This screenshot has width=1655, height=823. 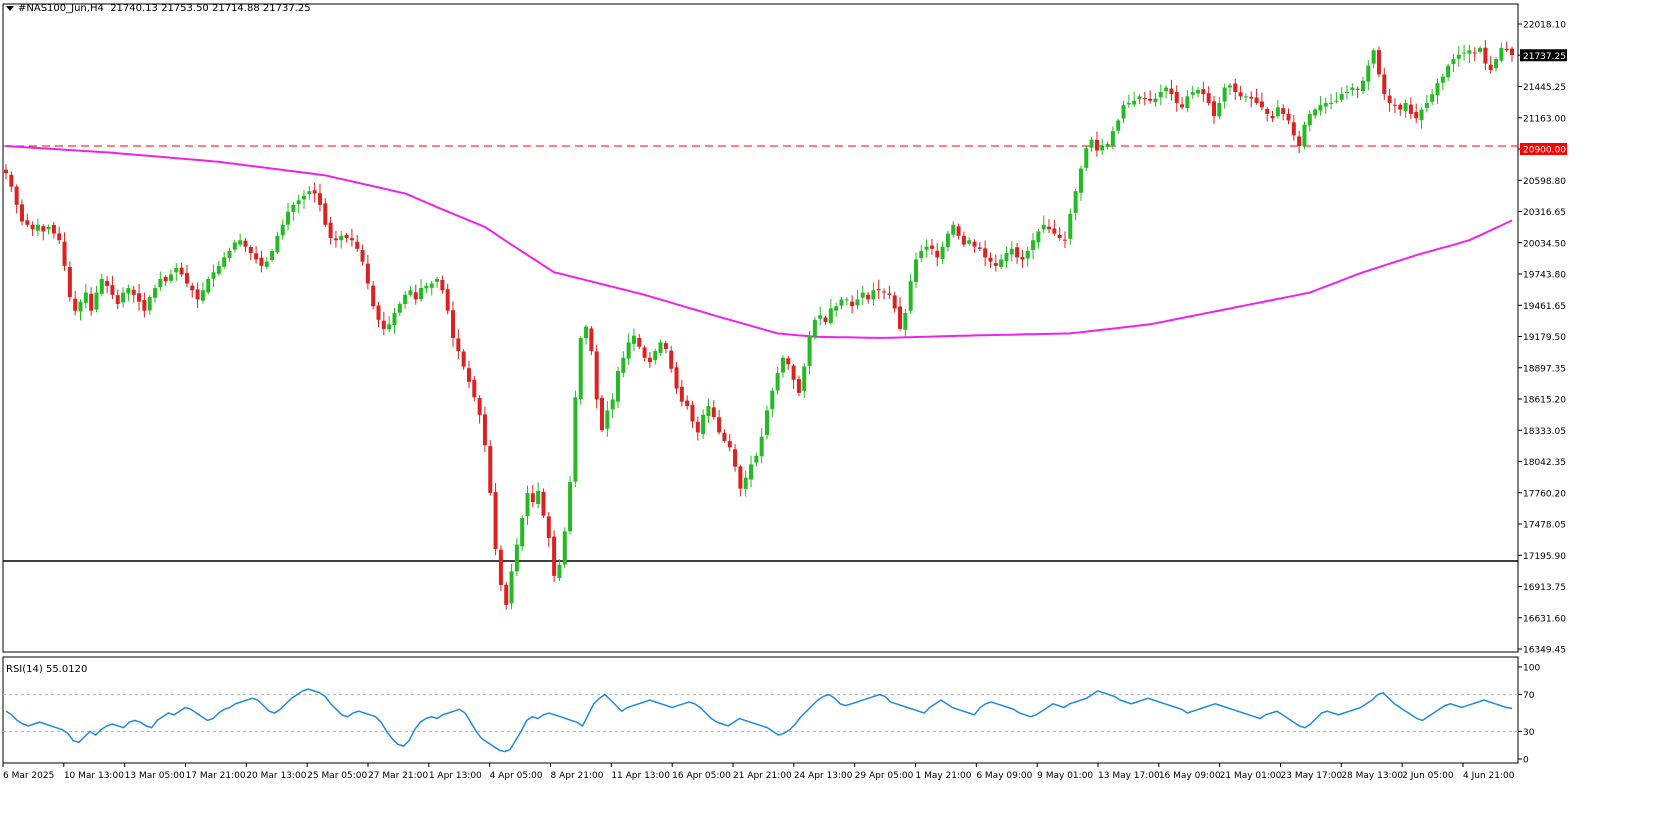 I want to click on rsi-tick-label: 100, so click(x=1531, y=669).